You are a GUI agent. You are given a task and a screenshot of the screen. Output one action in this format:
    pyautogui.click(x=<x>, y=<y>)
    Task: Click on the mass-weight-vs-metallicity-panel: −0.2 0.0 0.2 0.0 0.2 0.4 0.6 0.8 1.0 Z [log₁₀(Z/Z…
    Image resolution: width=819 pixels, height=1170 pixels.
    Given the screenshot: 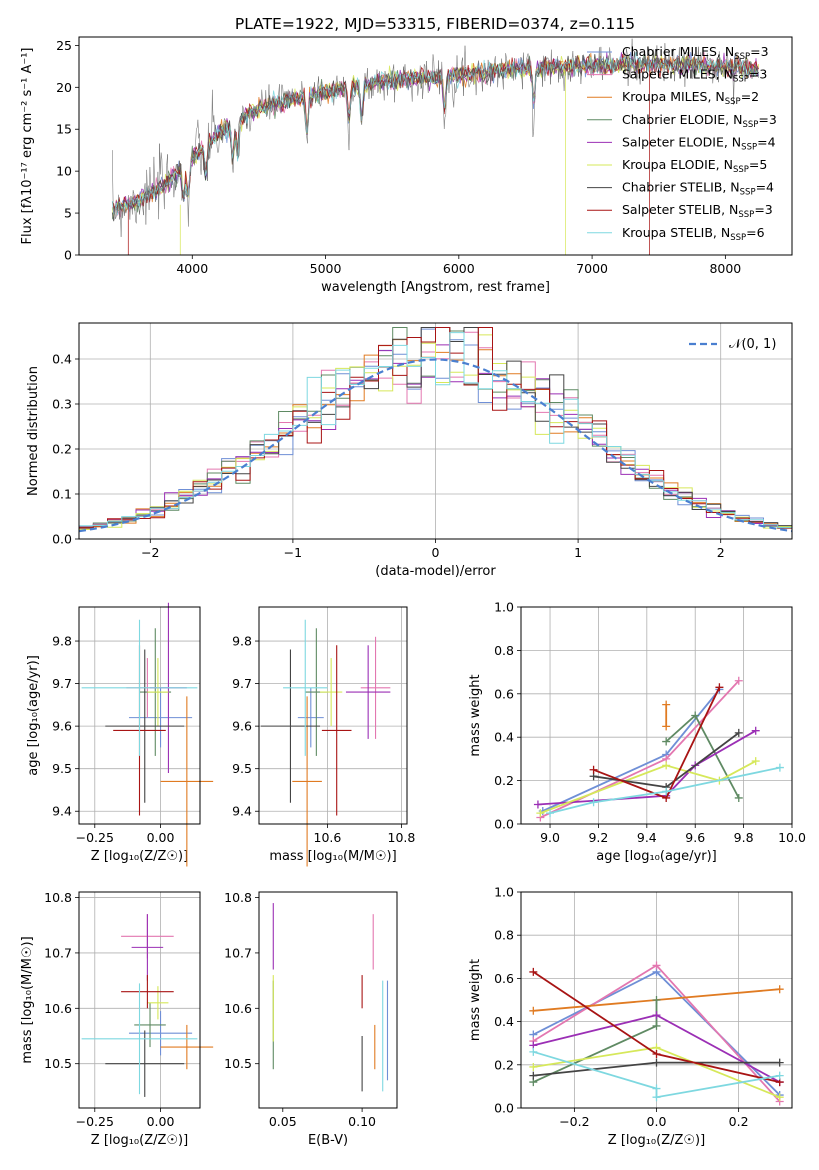 What is the action you would take?
    pyautogui.click(x=630, y=1016)
    